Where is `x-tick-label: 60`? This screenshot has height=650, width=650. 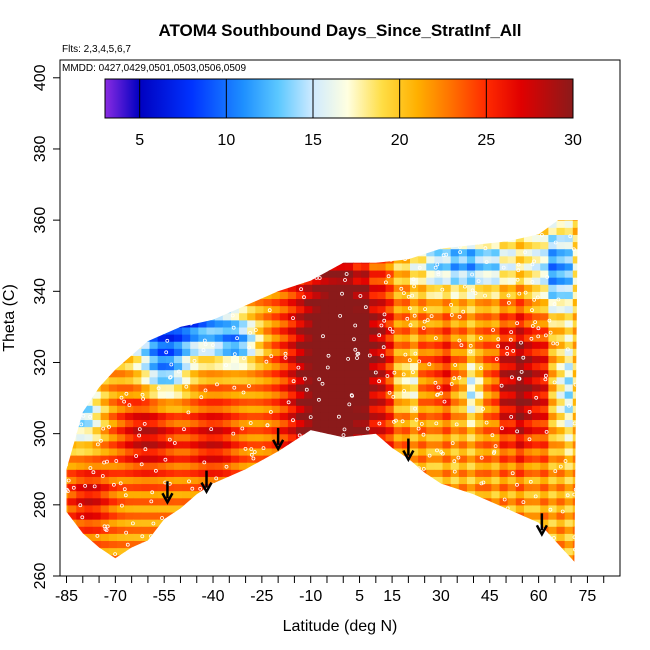 x-tick-label: 60 is located at coordinates (539, 596).